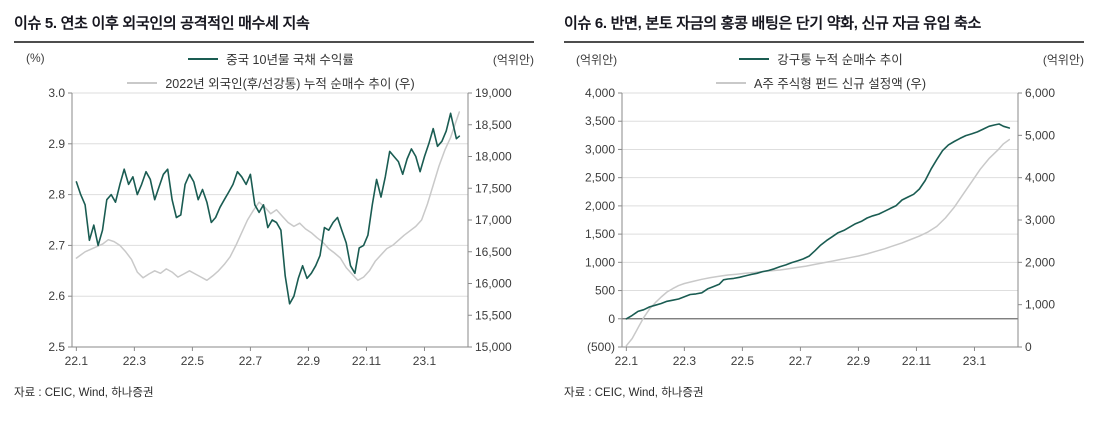  What do you see at coordinates (600, 178) in the screenshot?
I see `y-left-tick-label: 2,500` at bounding box center [600, 178].